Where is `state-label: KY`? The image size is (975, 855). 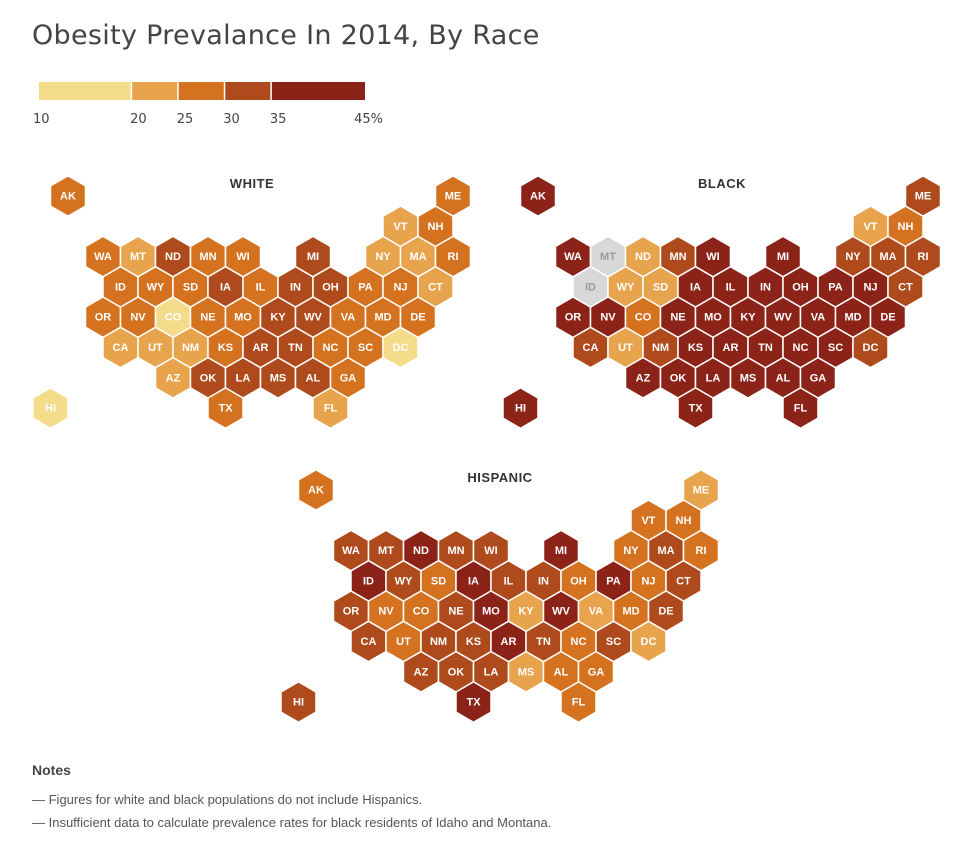
state-label: KY is located at coordinates (748, 318).